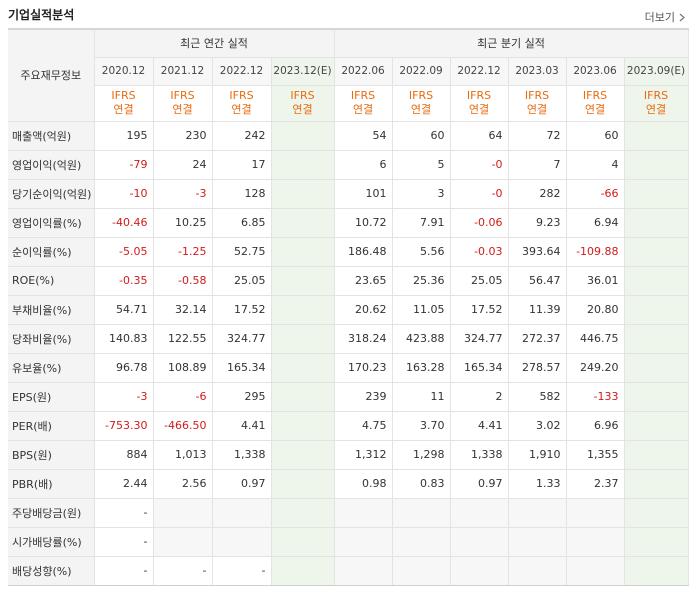 This screenshot has width=696, height=594. I want to click on table-cell: -109.88, so click(595, 251).